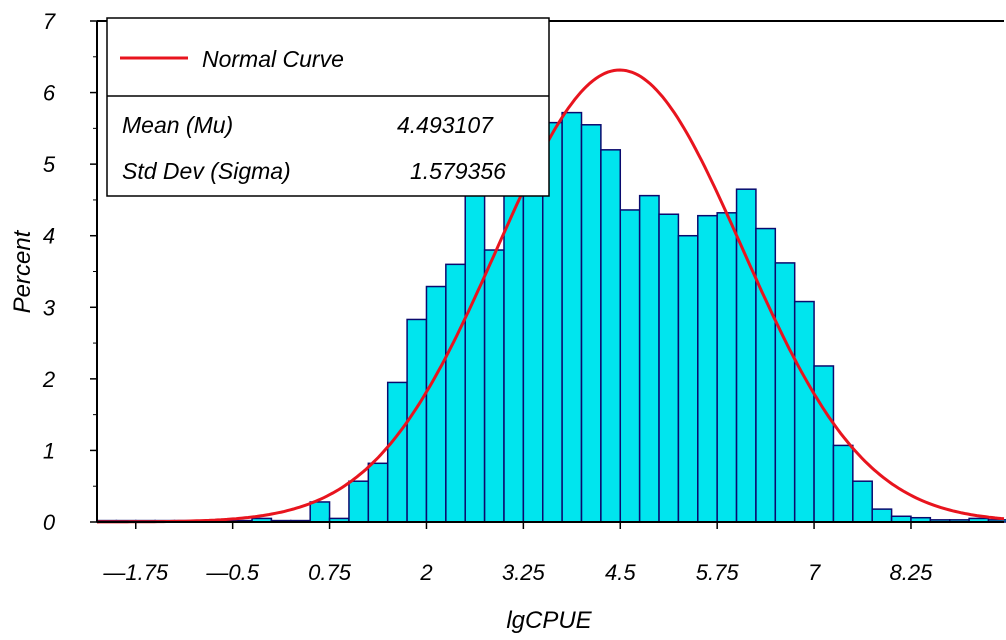 The width and height of the screenshot is (1006, 640). What do you see at coordinates (177, 125) in the screenshot?
I see `legend-mean-label: Mean (Mu)` at bounding box center [177, 125].